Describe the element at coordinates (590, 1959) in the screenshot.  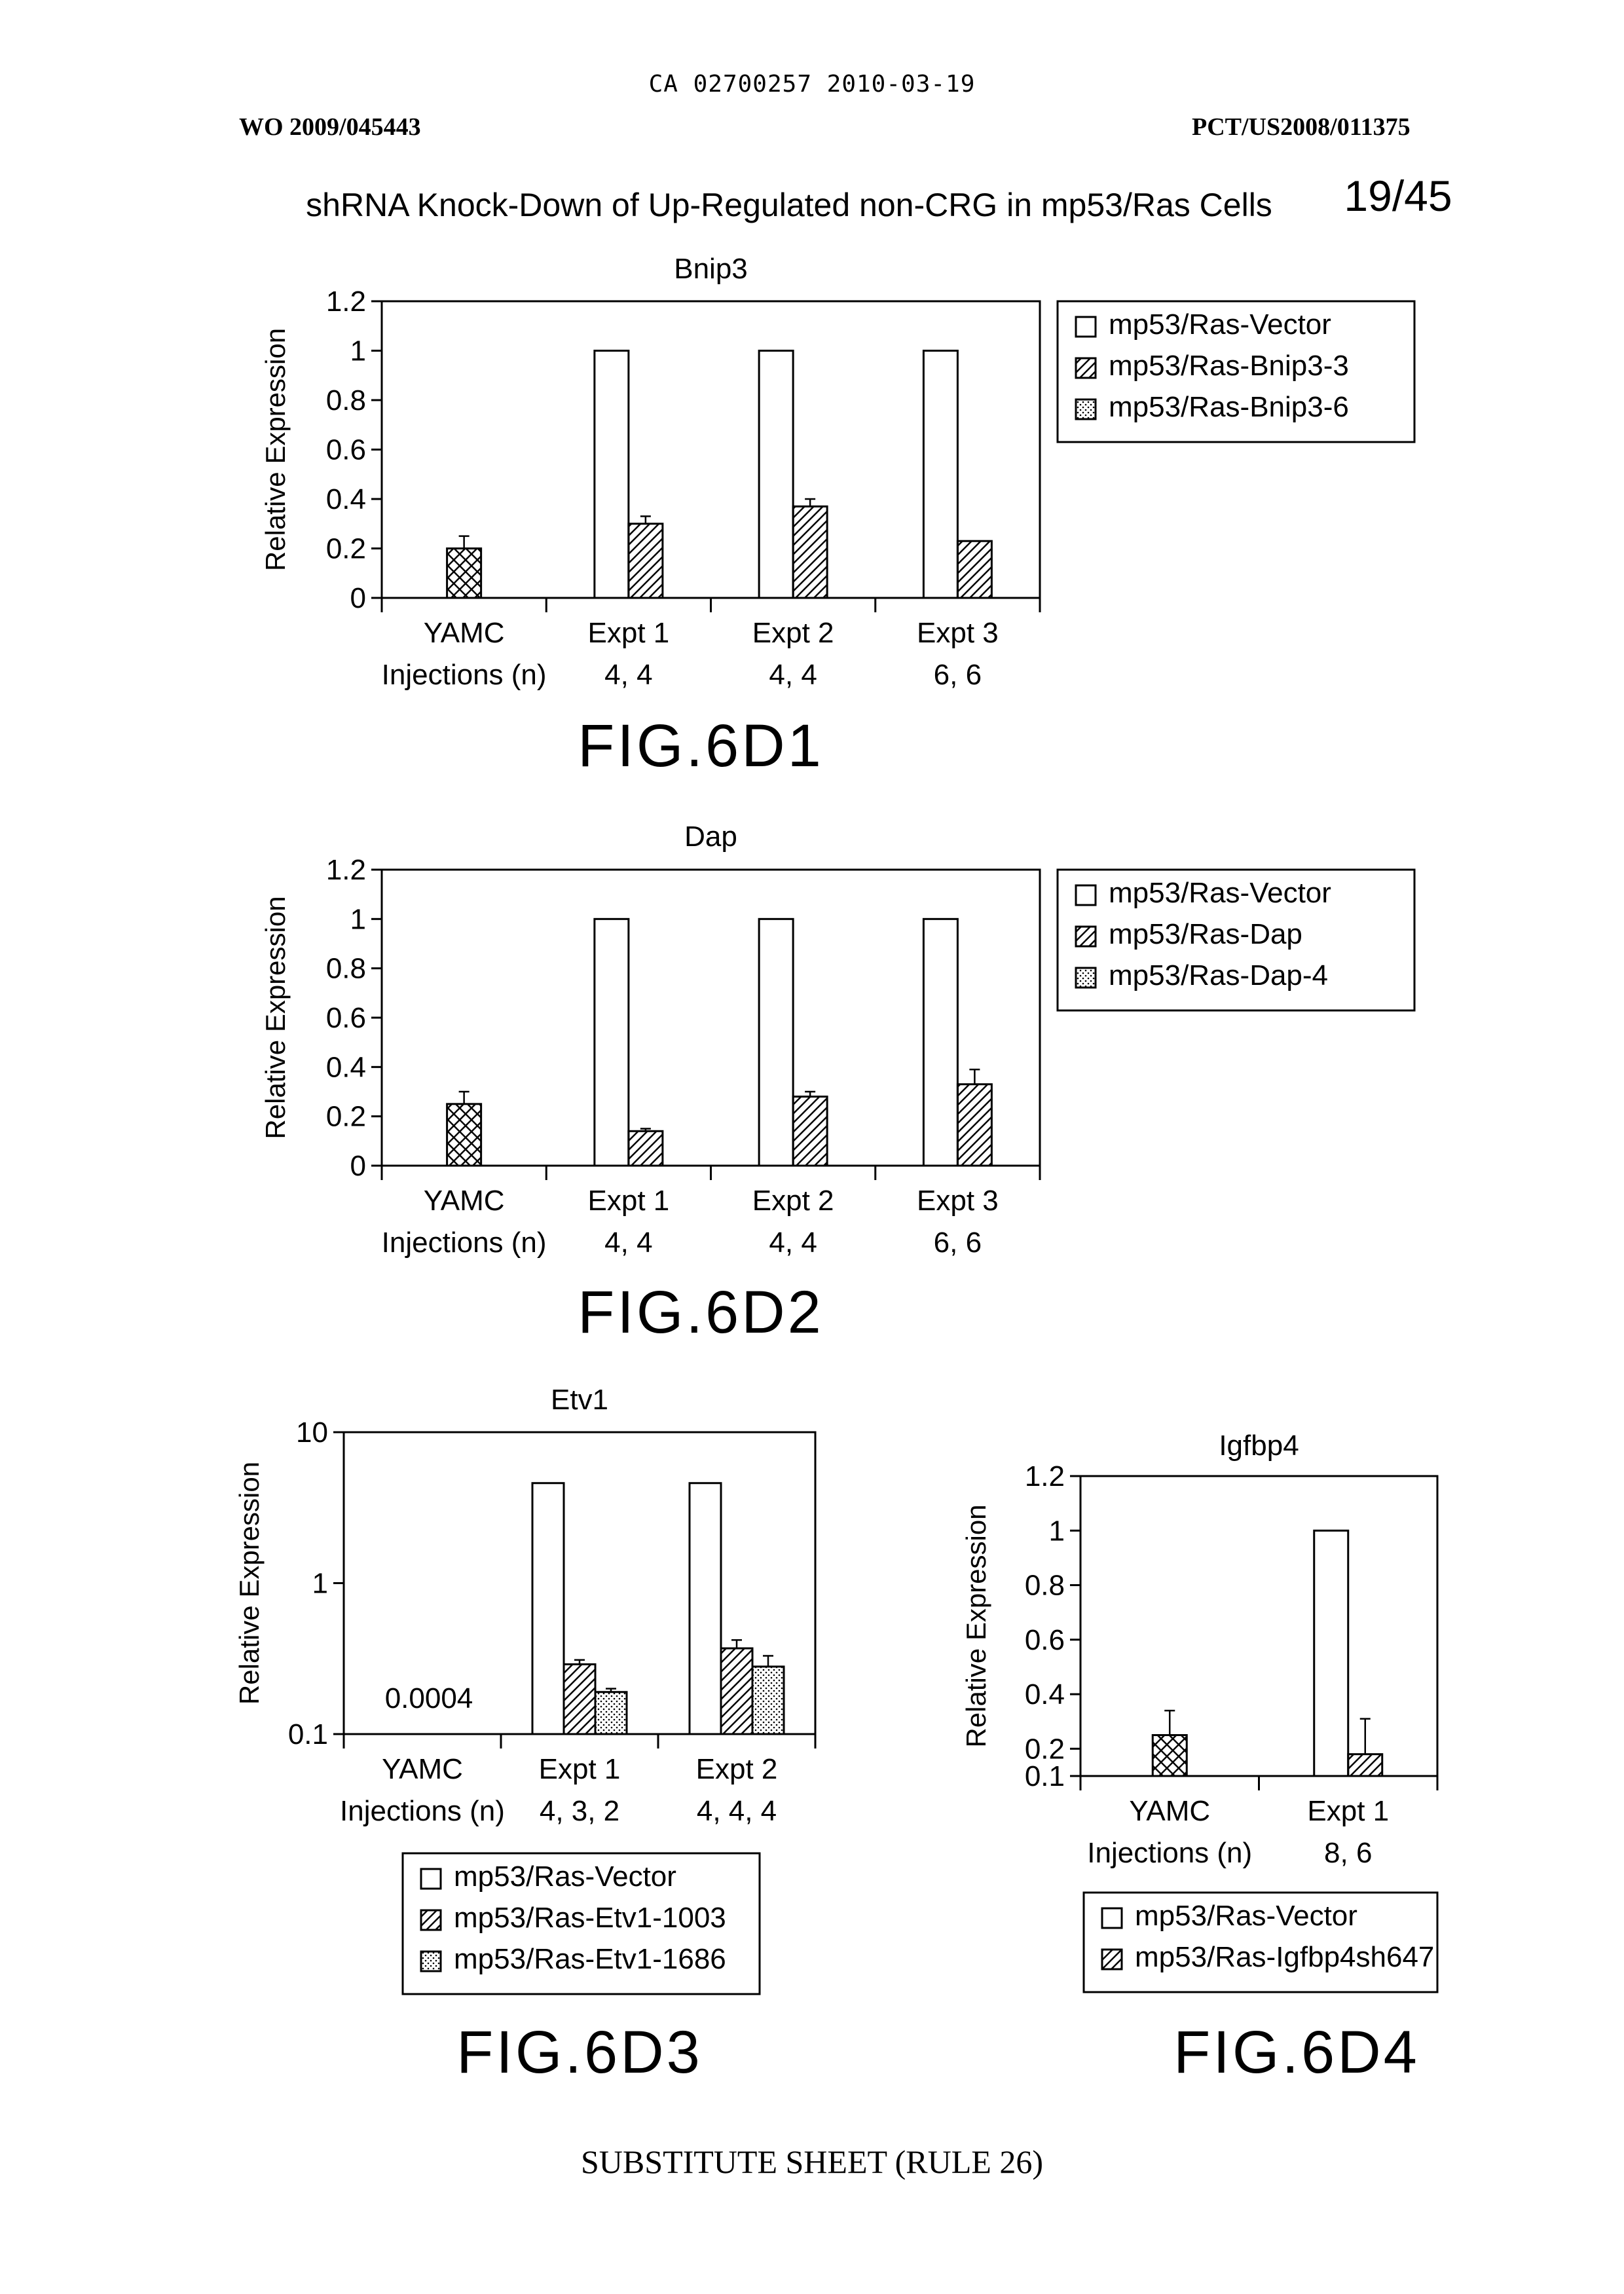
I see `legend-entry: mp53/Ras-Etv1-1686` at that location.